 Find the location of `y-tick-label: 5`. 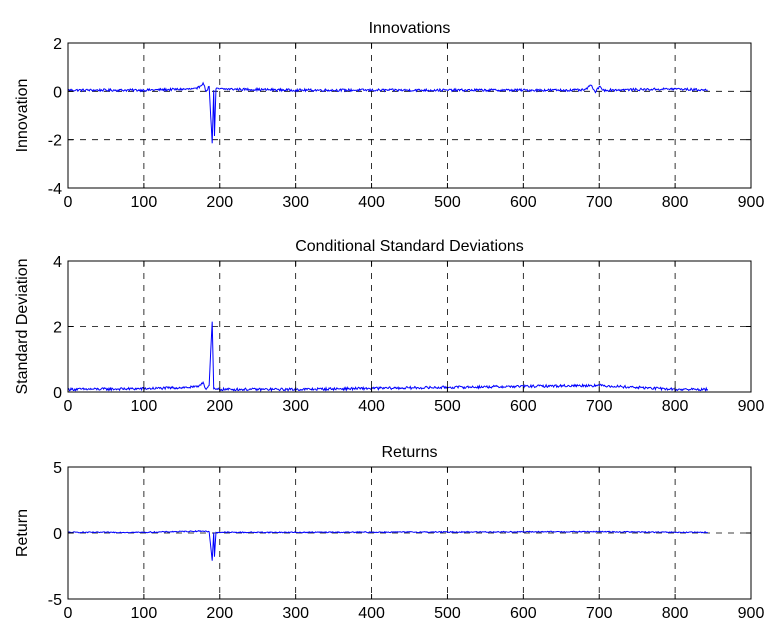

y-tick-label: 5 is located at coordinates (57, 468).